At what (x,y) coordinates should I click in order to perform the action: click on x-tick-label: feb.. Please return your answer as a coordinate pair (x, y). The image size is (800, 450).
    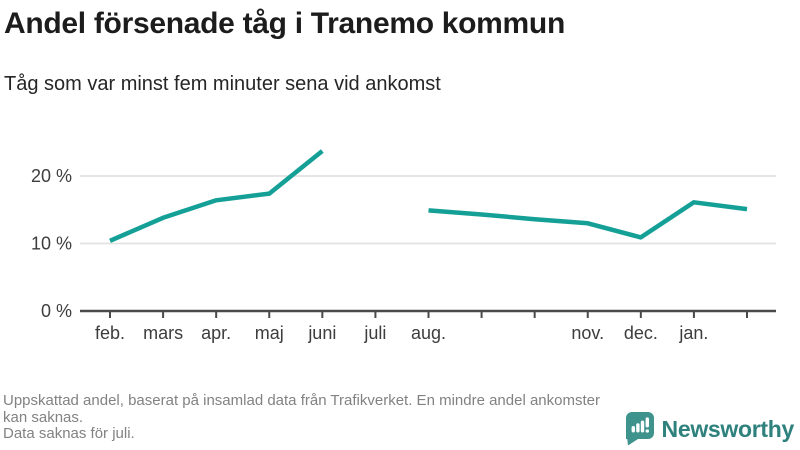
    Looking at the image, I should click on (110, 333).